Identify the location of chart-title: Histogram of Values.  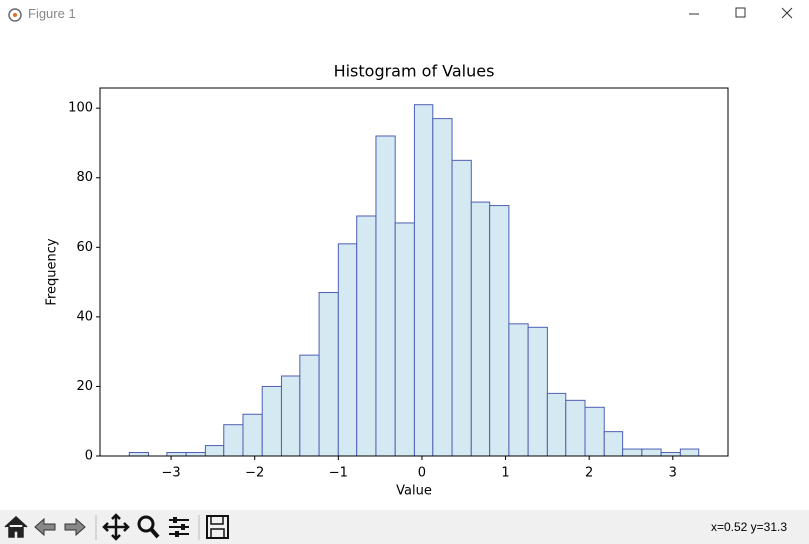
(414, 71).